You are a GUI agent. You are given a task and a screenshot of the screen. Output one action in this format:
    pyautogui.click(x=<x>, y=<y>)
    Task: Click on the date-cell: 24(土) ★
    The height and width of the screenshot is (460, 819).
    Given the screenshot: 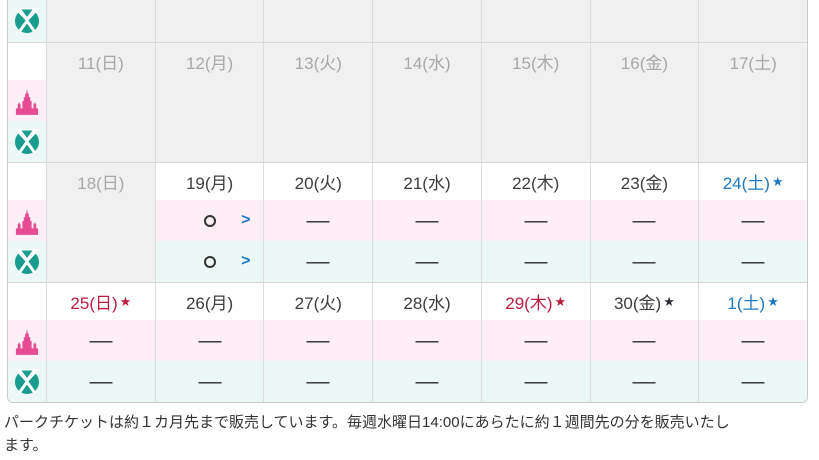 What is the action you would take?
    pyautogui.click(x=752, y=181)
    